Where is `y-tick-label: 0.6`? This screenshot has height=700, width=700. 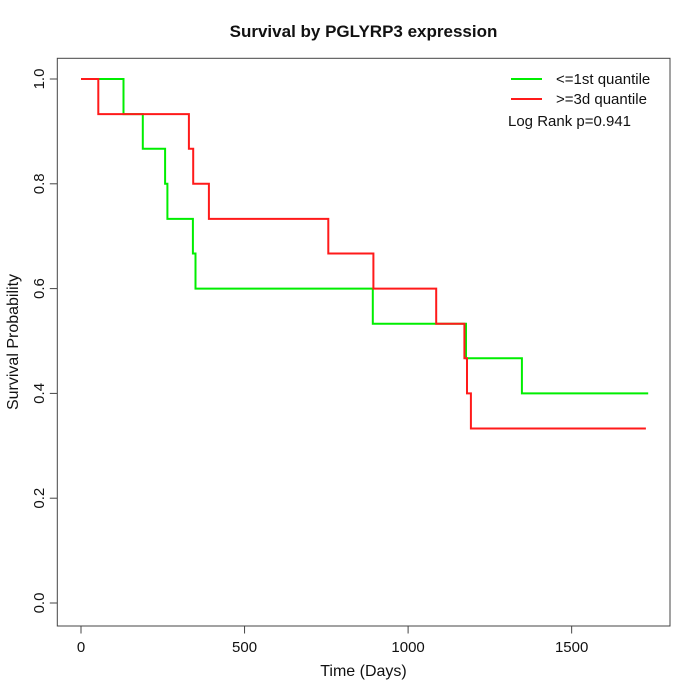
y-tick-label: 0.6 is located at coordinates (39, 288).